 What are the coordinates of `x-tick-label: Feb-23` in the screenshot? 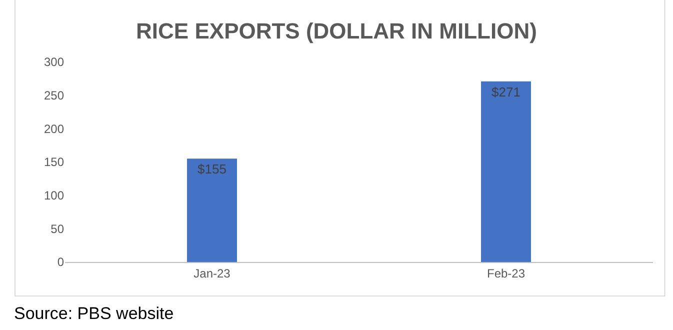 It's located at (506, 273).